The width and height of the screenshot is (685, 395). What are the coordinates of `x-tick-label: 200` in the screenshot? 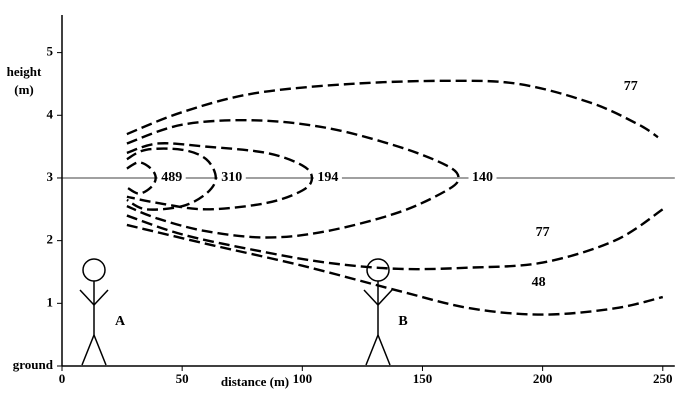 It's located at (543, 378).